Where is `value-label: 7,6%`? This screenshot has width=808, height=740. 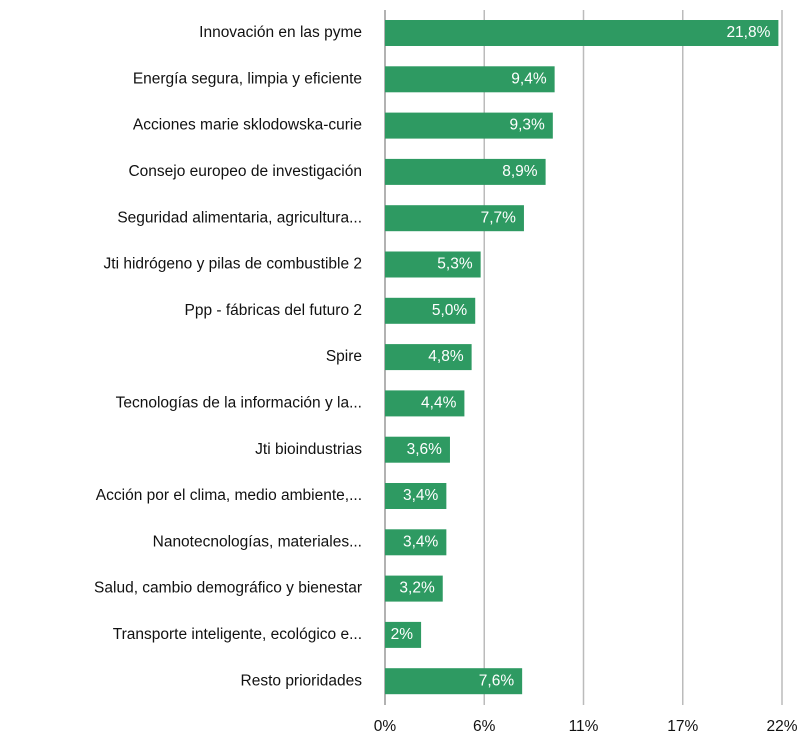
value-label: 7,6% is located at coordinates (497, 680).